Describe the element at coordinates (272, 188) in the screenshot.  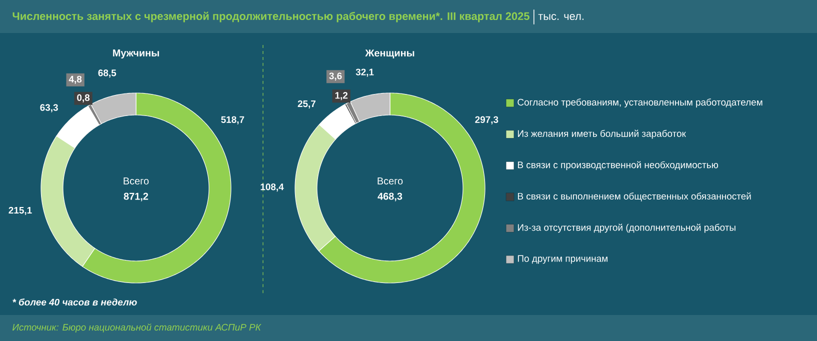
I see `data-label: 108,4` at that location.